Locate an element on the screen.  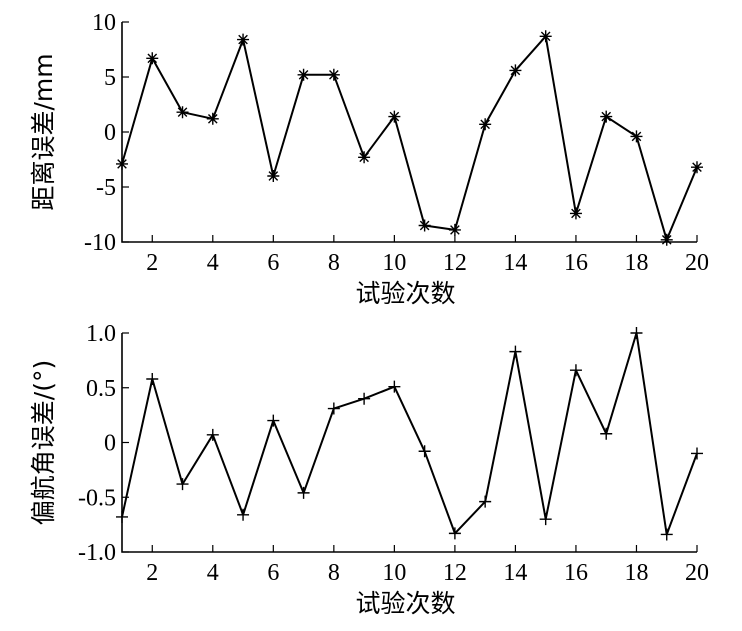
y-tick-label: 1.0 is located at coordinates (101, 334).